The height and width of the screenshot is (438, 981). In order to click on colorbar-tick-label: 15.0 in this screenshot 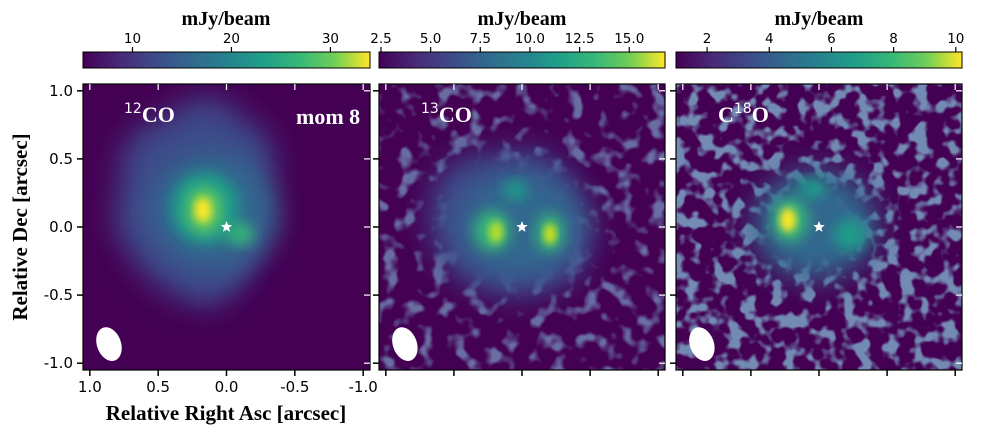, I will do `click(629, 39)`.